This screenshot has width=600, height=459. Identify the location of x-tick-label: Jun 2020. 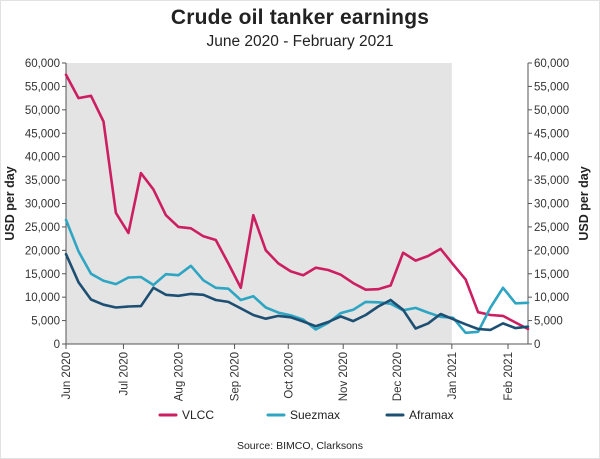
(67, 375).